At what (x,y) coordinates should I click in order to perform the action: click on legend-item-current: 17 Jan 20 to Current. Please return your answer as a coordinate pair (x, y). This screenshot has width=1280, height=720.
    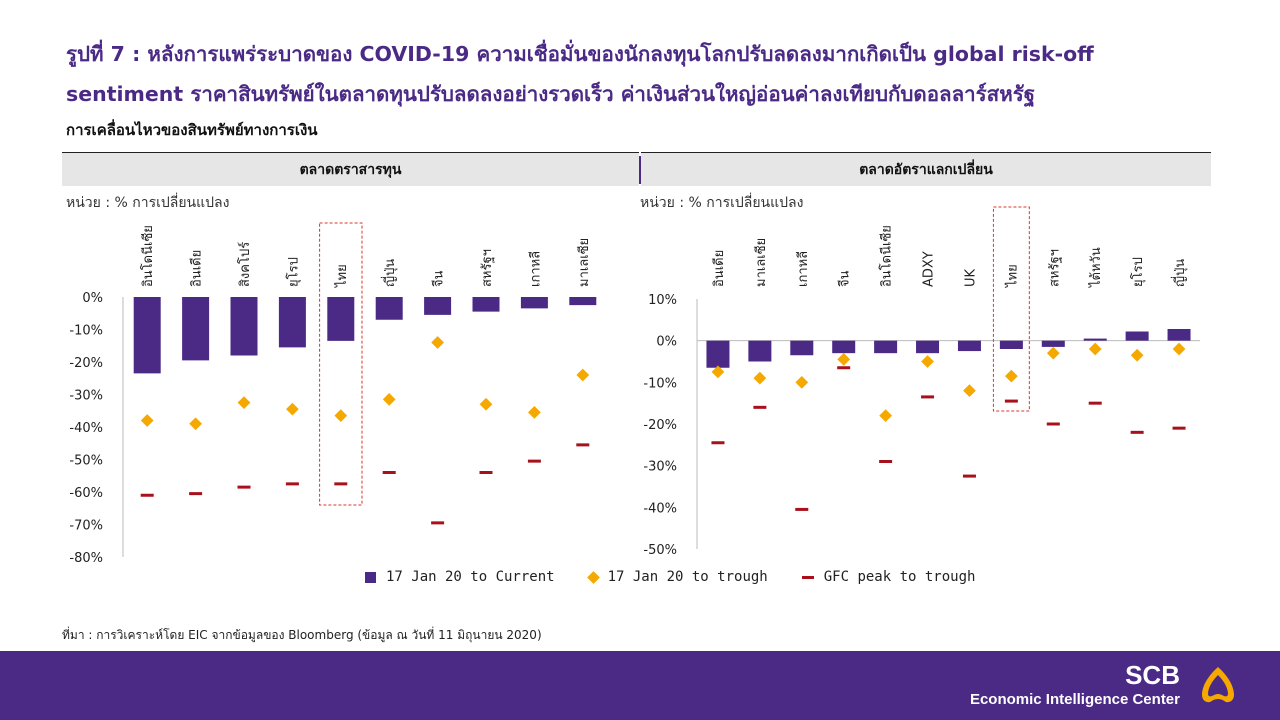
    Looking at the image, I should click on (460, 577).